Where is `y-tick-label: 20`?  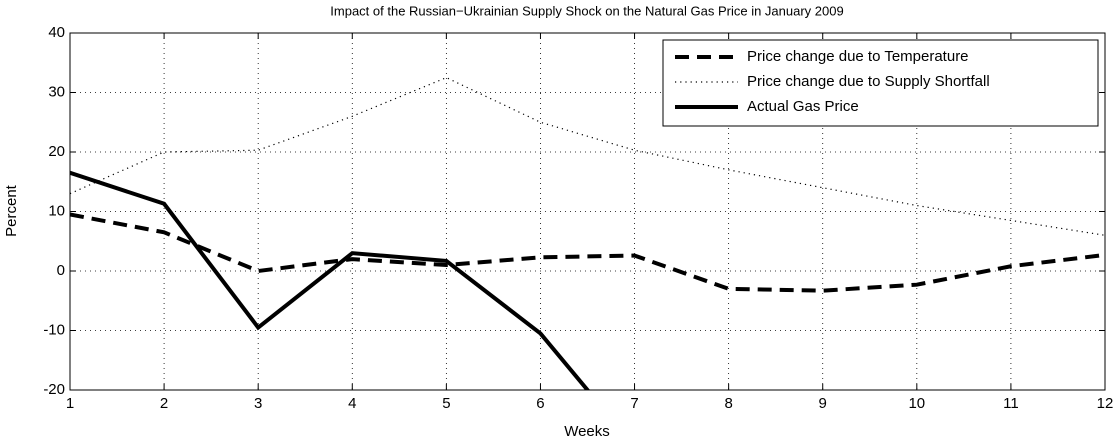 y-tick-label: 20 is located at coordinates (56, 151).